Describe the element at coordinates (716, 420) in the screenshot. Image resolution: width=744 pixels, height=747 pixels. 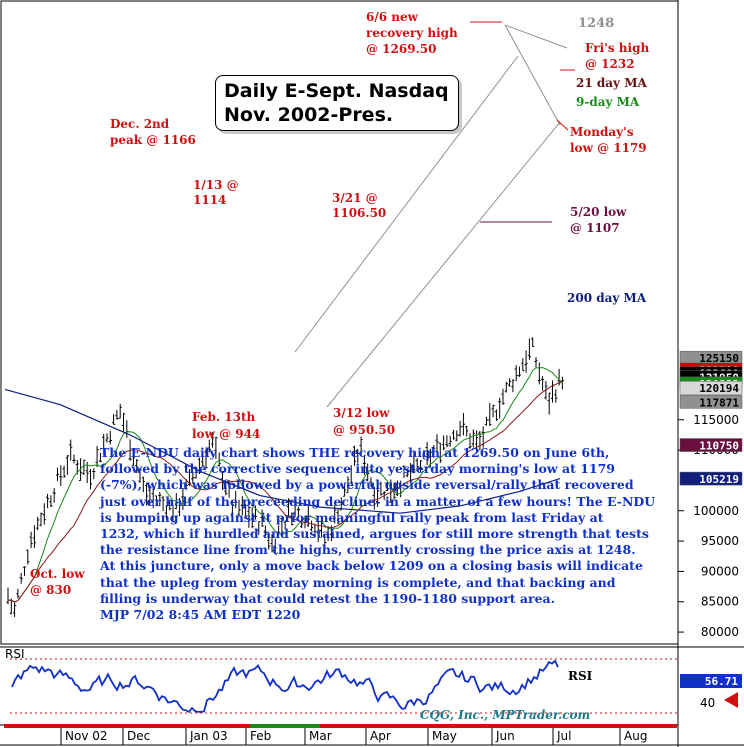
I see `y-tick-label-0: 115000` at that location.